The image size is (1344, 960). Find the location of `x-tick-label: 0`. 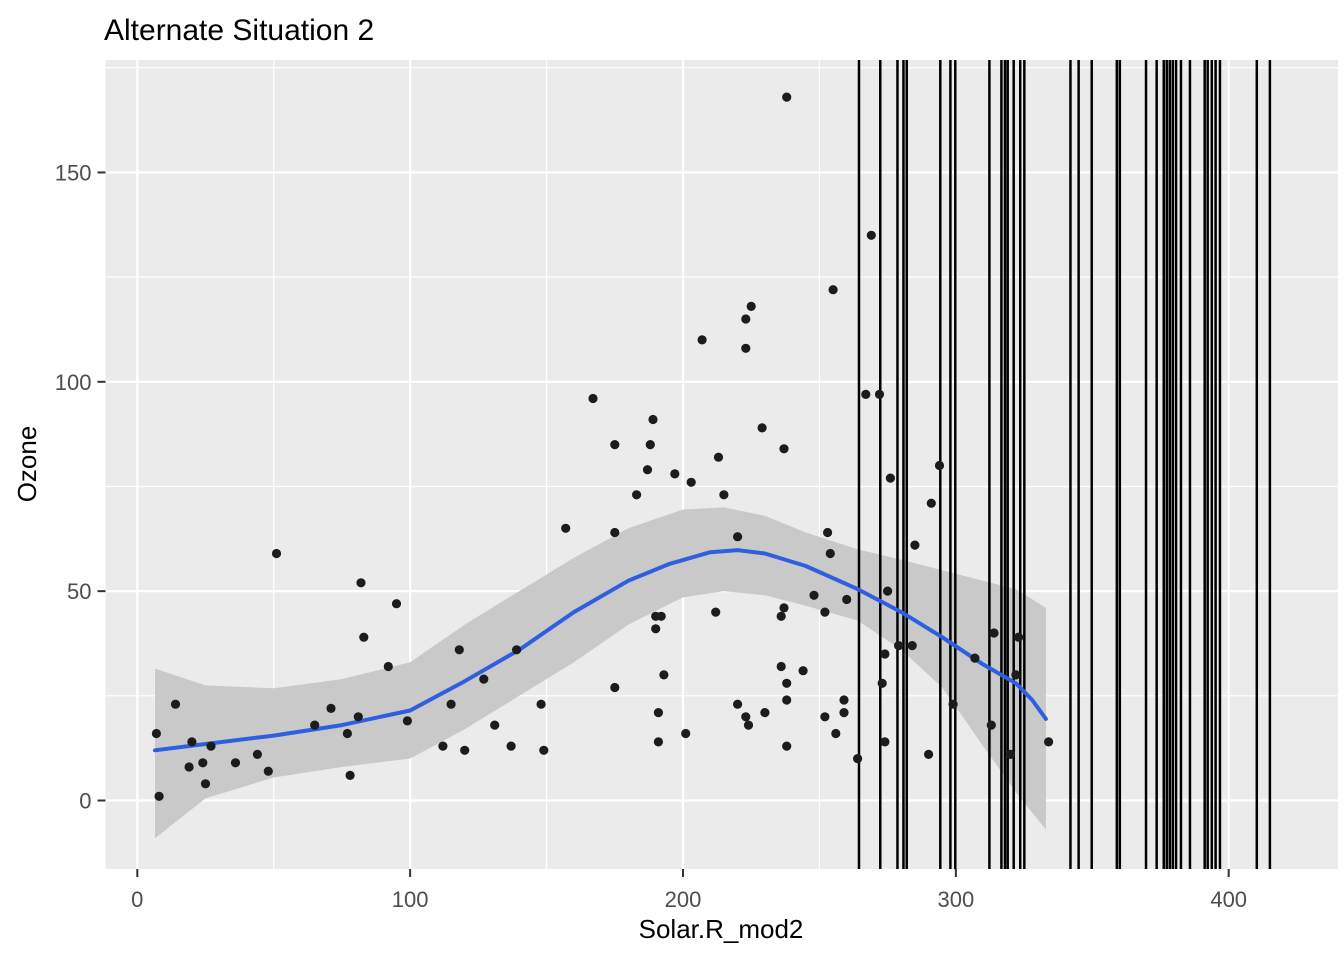

x-tick-label: 0 is located at coordinates (137, 899).